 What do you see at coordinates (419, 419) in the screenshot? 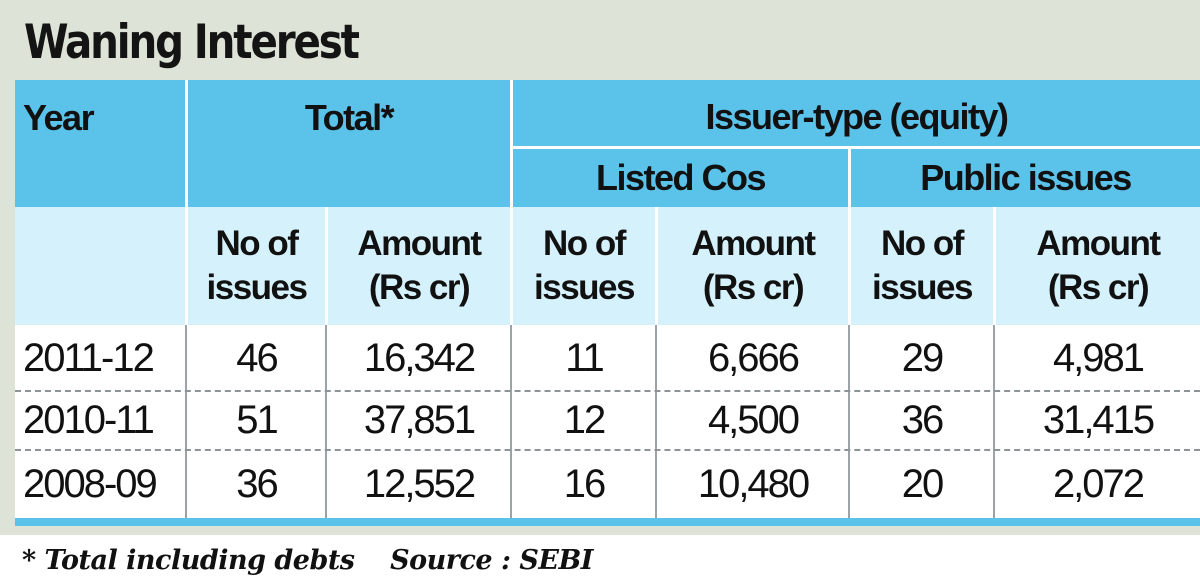
I see `total-amount-value: 37,851` at bounding box center [419, 419].